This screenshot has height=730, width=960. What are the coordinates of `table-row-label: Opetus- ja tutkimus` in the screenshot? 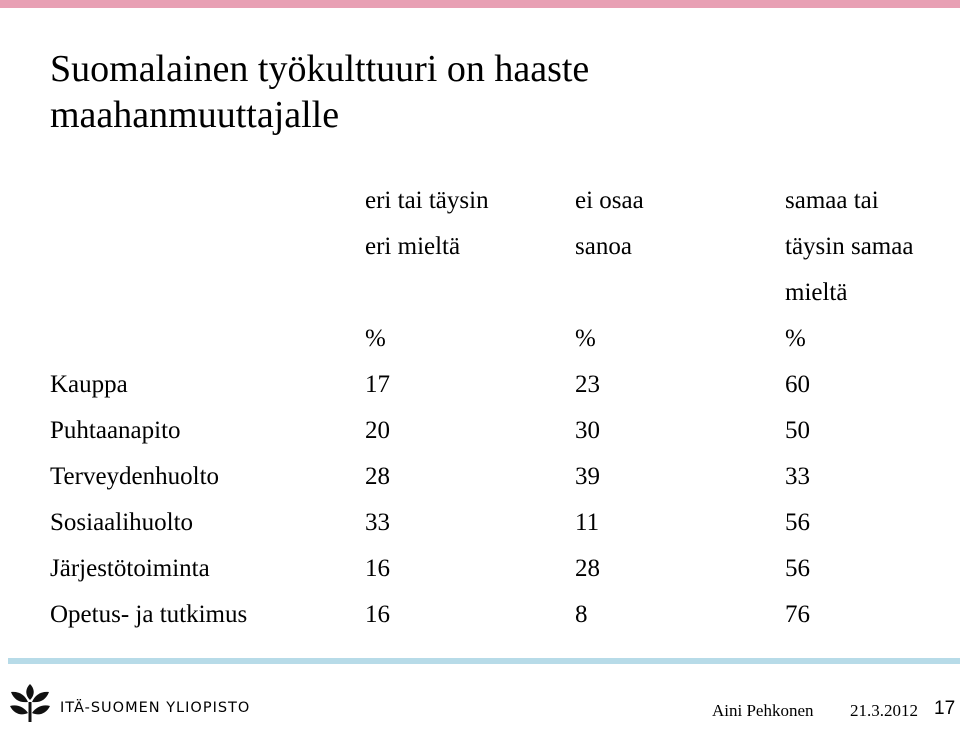 It's located at (149, 614).